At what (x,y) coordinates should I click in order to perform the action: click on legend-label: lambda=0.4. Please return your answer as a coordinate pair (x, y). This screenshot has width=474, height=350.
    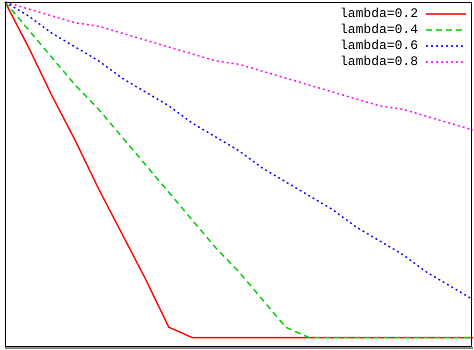
    Looking at the image, I should click on (379, 30).